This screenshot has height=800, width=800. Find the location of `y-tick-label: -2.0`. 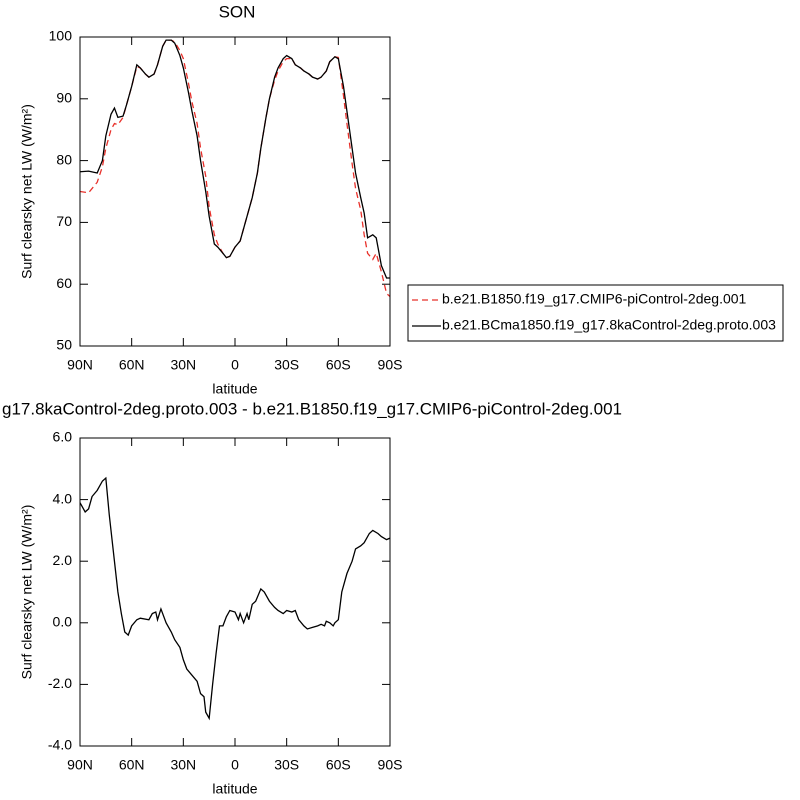

y-tick-label: -2.0 is located at coordinates (60, 683).